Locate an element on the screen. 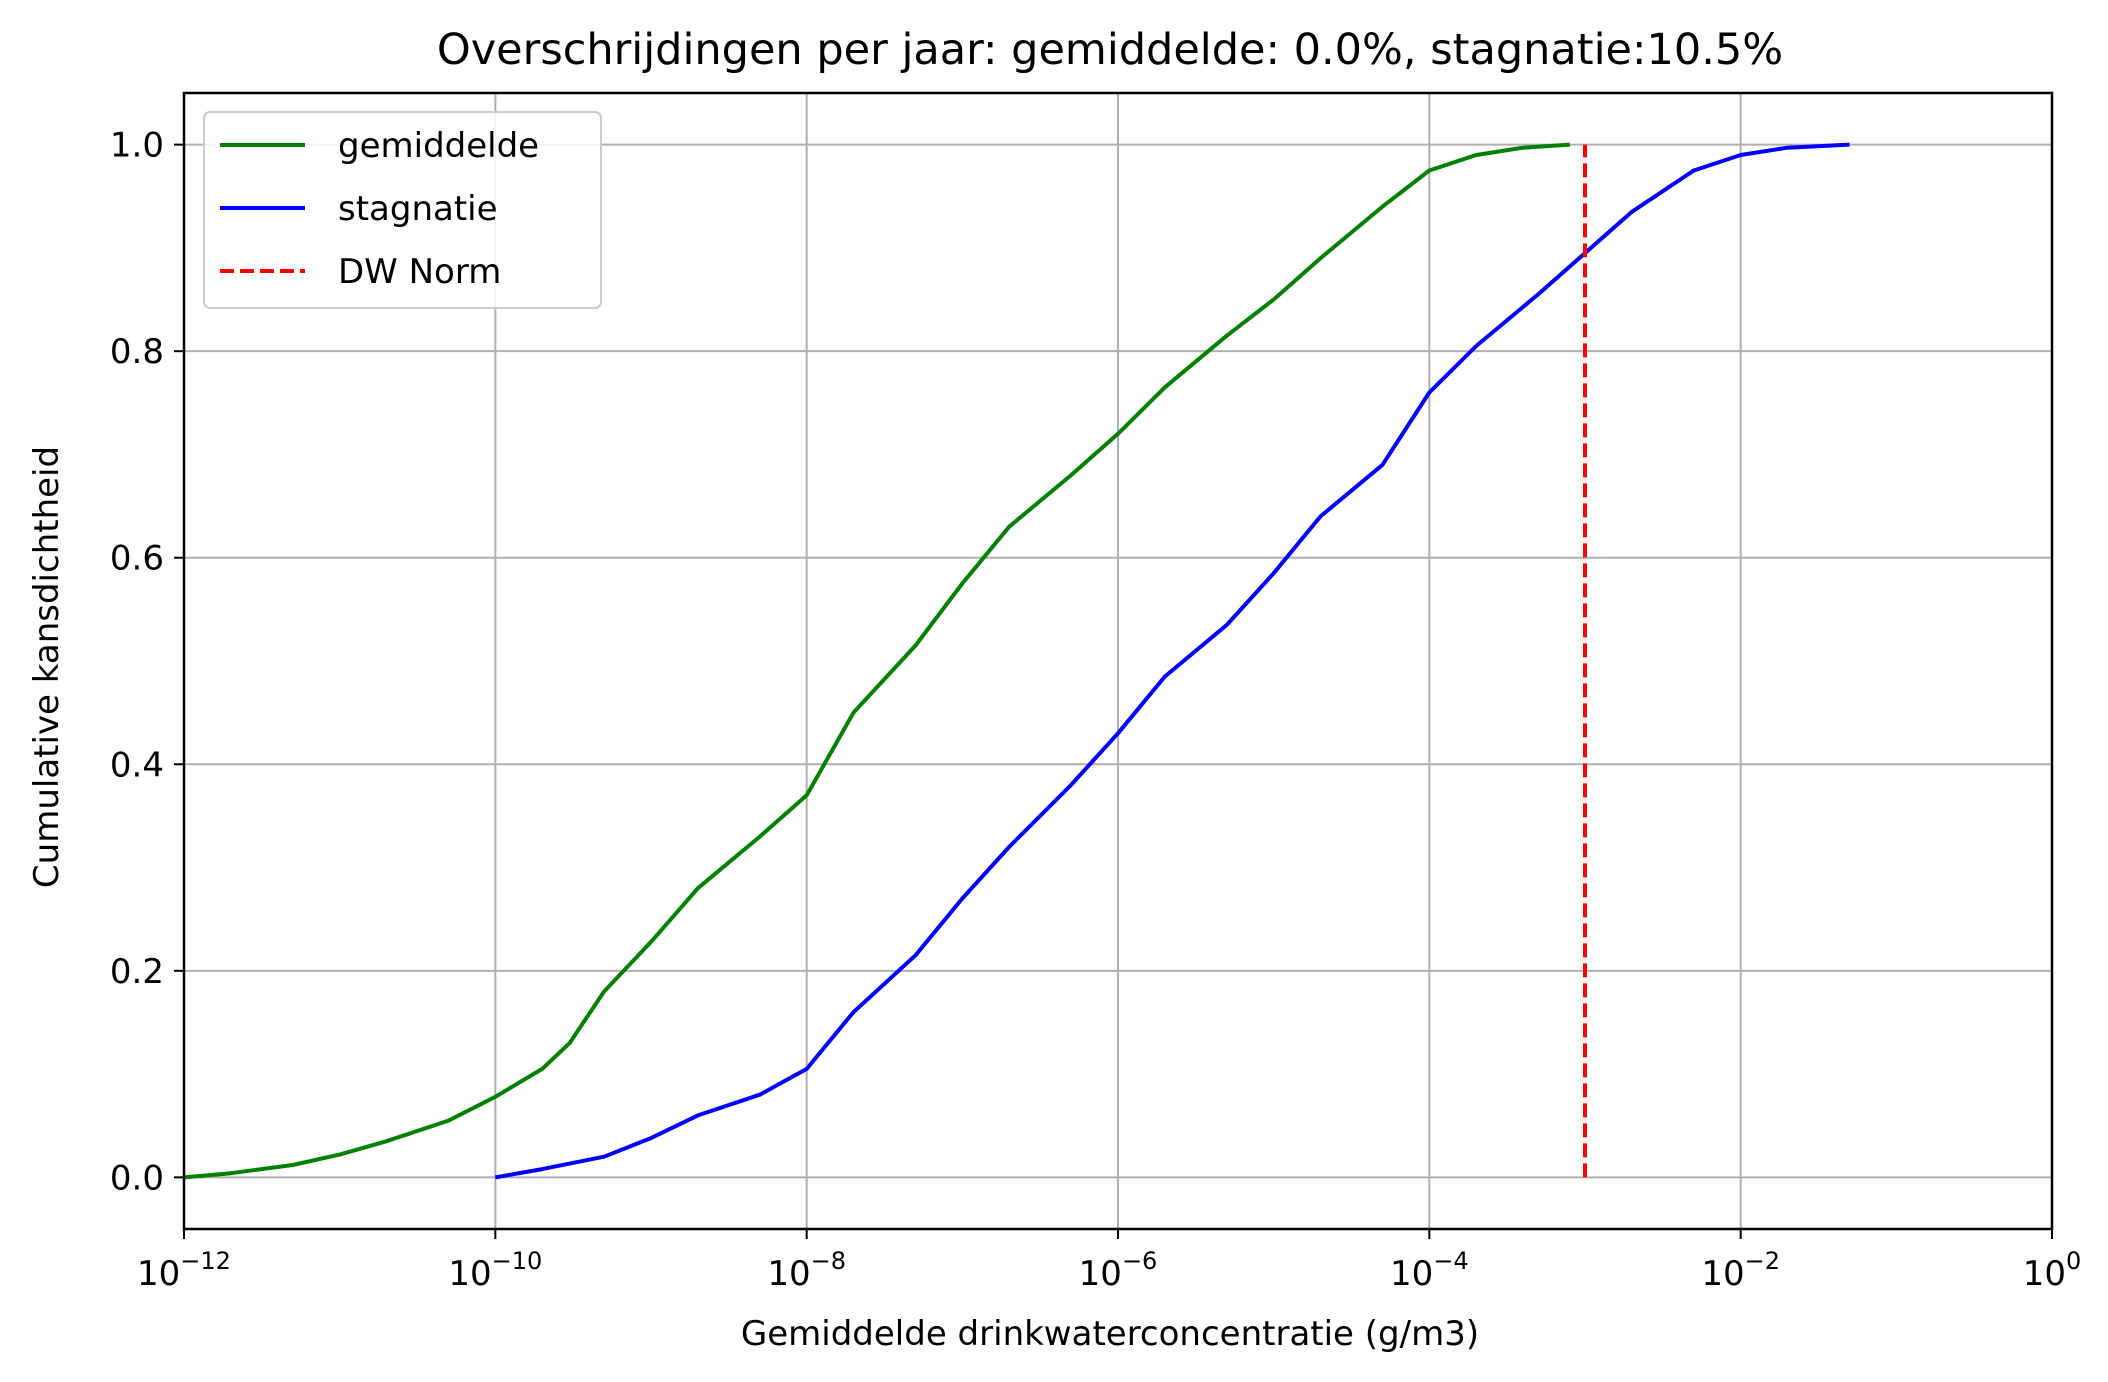  y-tick-label: 0.4 is located at coordinates (137, 765).